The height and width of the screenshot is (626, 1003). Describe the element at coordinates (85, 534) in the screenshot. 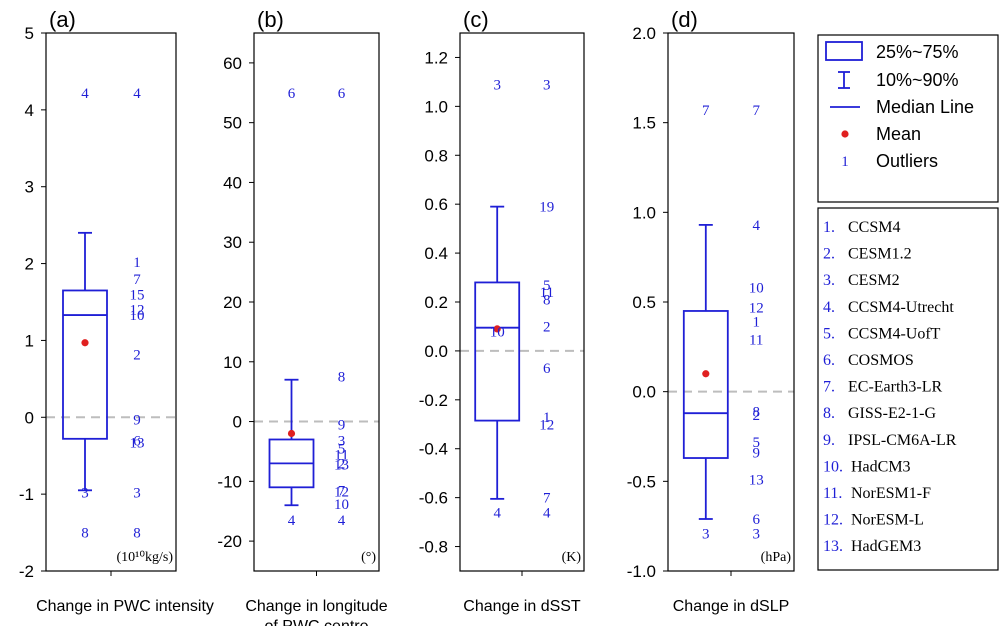

I see `outlier-label: 8` at that location.